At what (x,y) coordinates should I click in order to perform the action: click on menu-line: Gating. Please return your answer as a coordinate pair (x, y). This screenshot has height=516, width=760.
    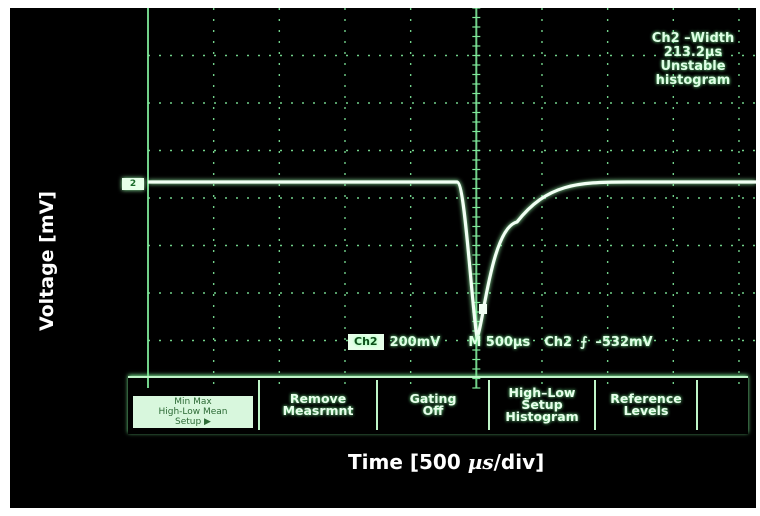
    Looking at the image, I should click on (433, 398).